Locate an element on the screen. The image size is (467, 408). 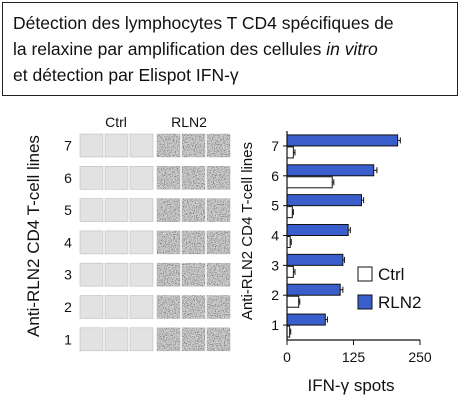
elispot-row-label: 1 is located at coordinates (68, 339).